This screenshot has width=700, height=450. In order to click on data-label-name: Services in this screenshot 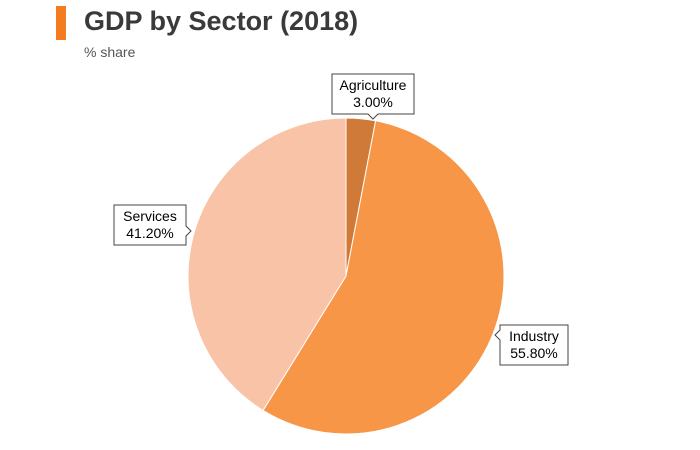, I will do `click(150, 216)`.